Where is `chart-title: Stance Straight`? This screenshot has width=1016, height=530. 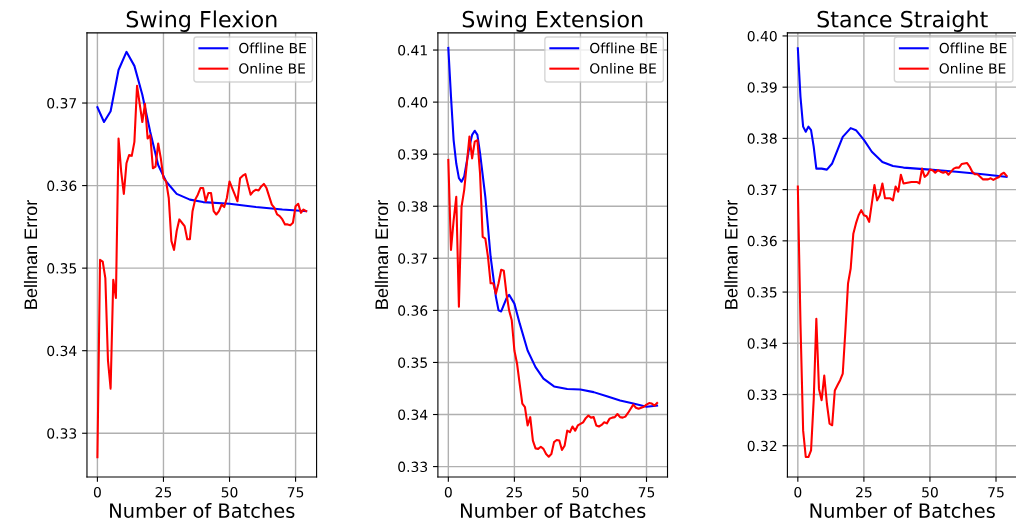 chart-title: Stance Straight is located at coordinates (902, 21).